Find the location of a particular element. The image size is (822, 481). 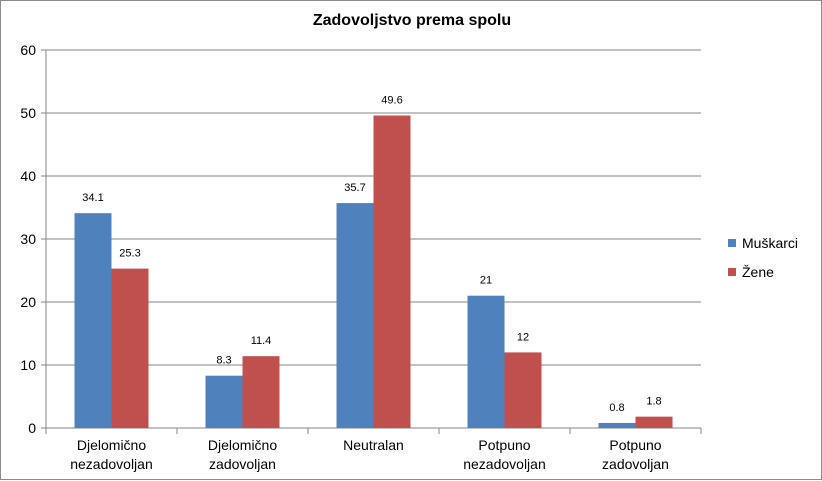

data-label: 8.3 is located at coordinates (223, 361).